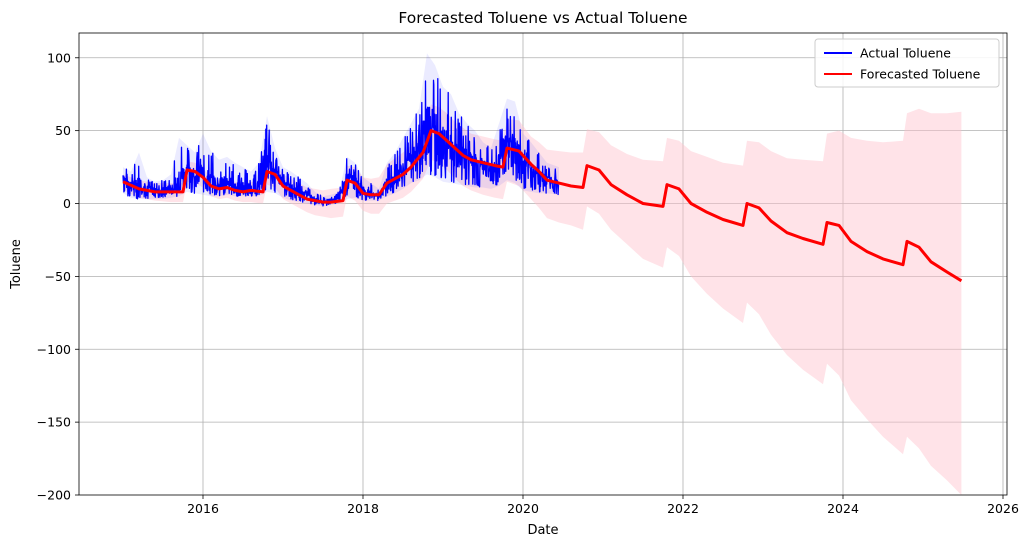  Describe the element at coordinates (843, 508) in the screenshot. I see `x-tick-label: 2024` at that location.